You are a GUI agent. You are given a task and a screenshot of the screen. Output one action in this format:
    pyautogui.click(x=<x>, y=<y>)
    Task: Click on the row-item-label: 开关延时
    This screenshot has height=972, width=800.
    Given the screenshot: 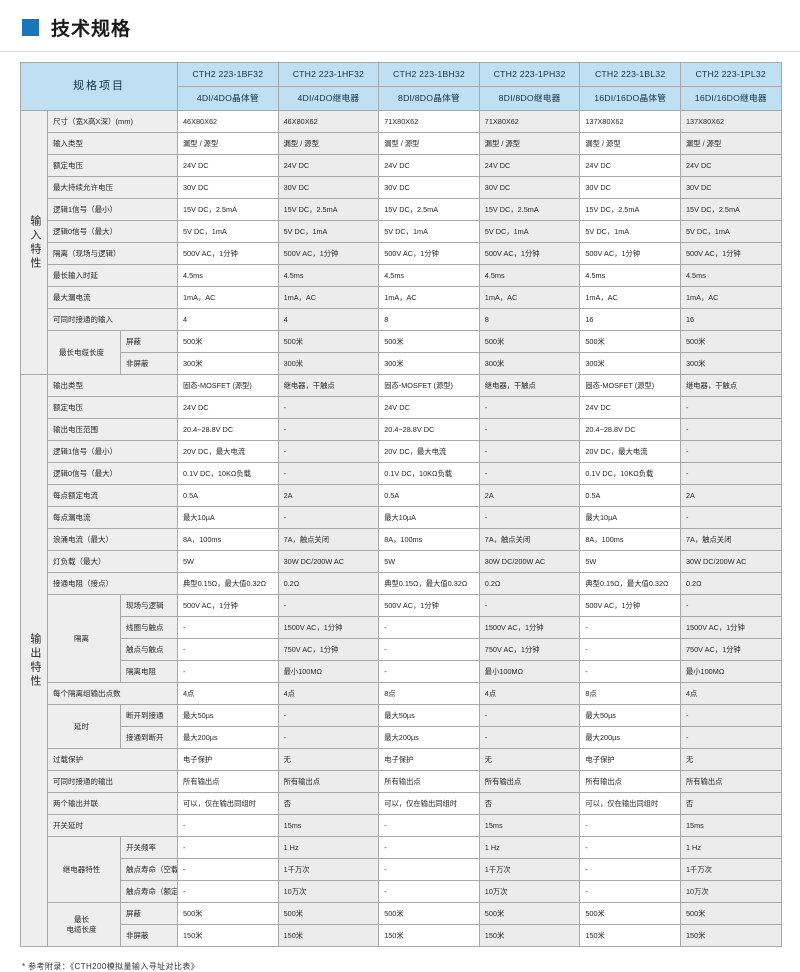 What is the action you would take?
    pyautogui.click(x=112, y=825)
    